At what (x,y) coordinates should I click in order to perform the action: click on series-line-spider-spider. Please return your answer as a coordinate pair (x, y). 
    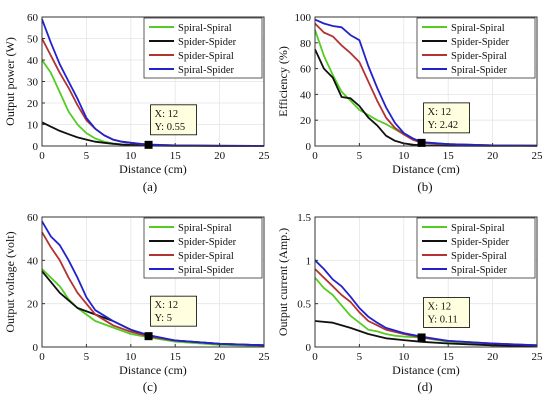
    Looking at the image, I should click on (426, 333).